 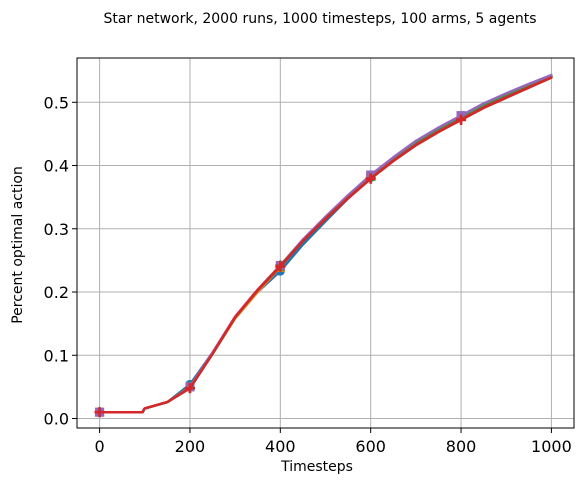 What do you see at coordinates (99, 446) in the screenshot?
I see `x-tick-label: 0` at bounding box center [99, 446].